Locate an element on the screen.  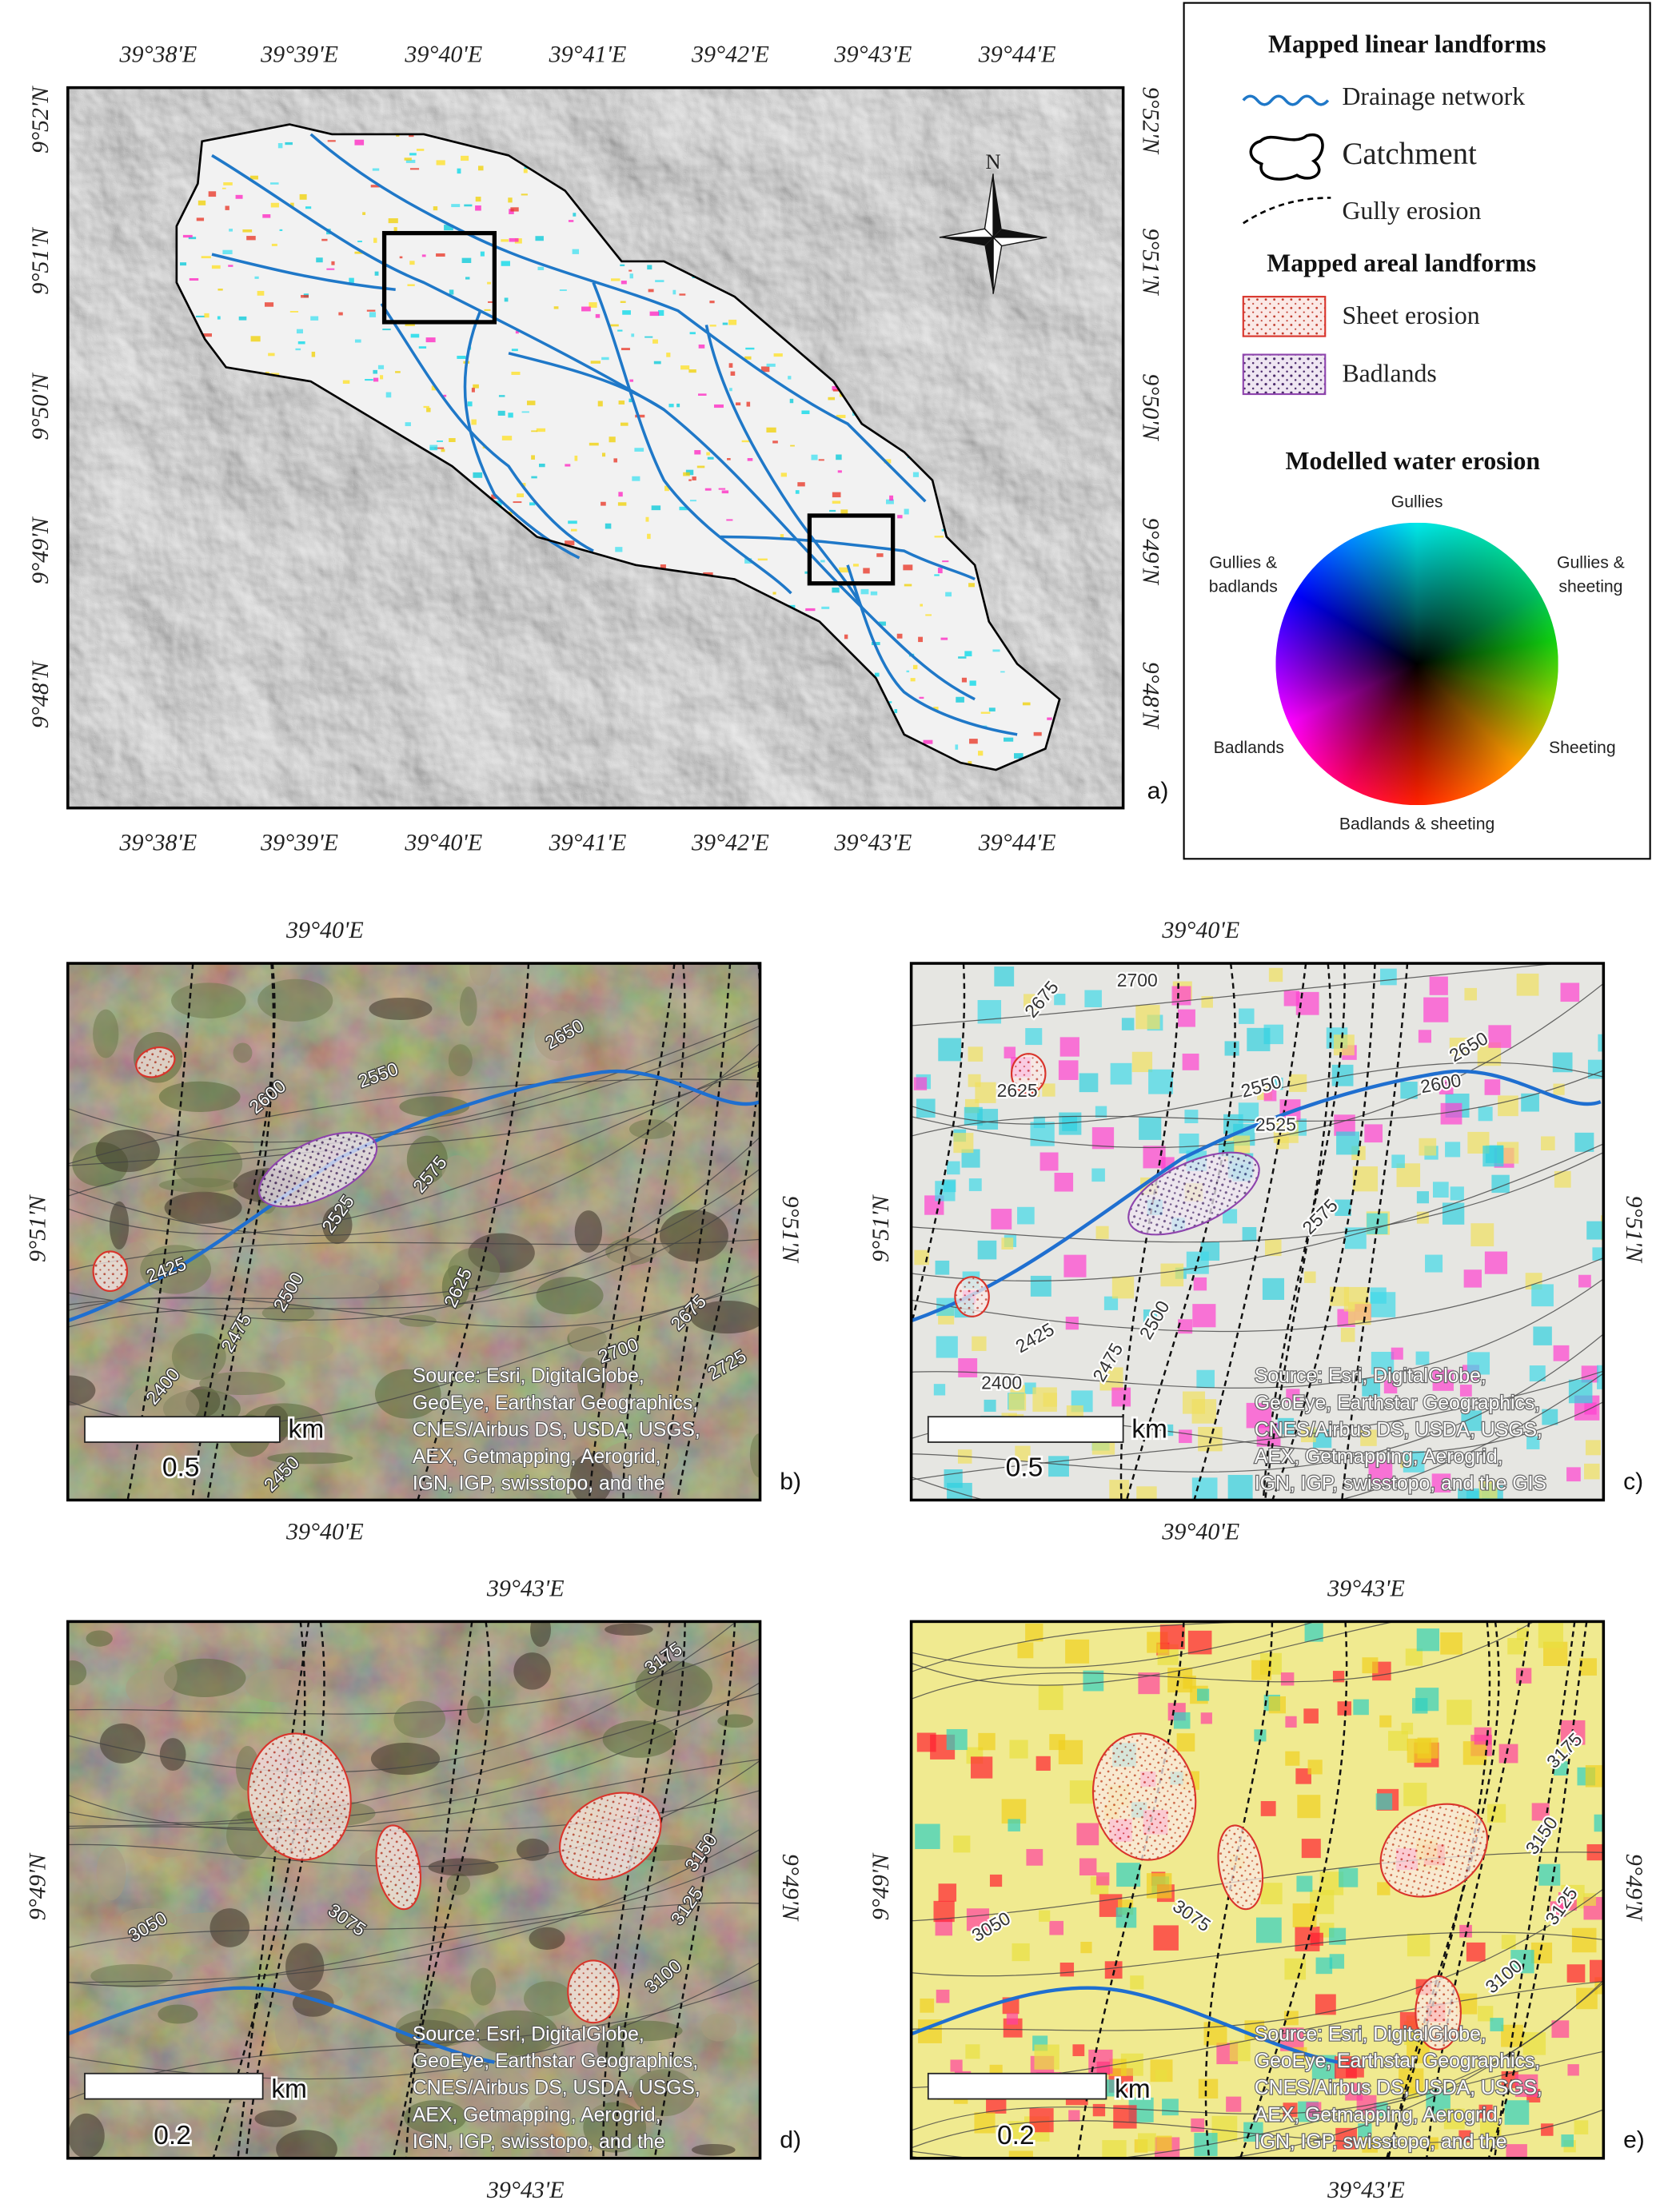
source-text: CNES/Airbus DS, USDA, USGS, is located at coordinates (556, 2088).